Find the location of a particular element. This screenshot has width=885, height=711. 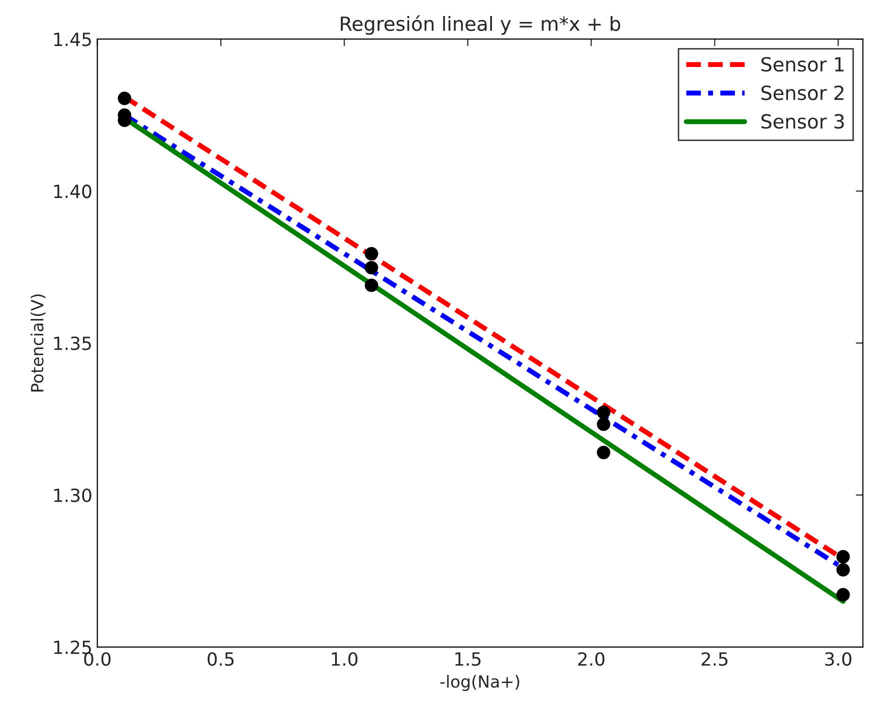

y-axis-title: Potencial(V) is located at coordinates (38, 343).